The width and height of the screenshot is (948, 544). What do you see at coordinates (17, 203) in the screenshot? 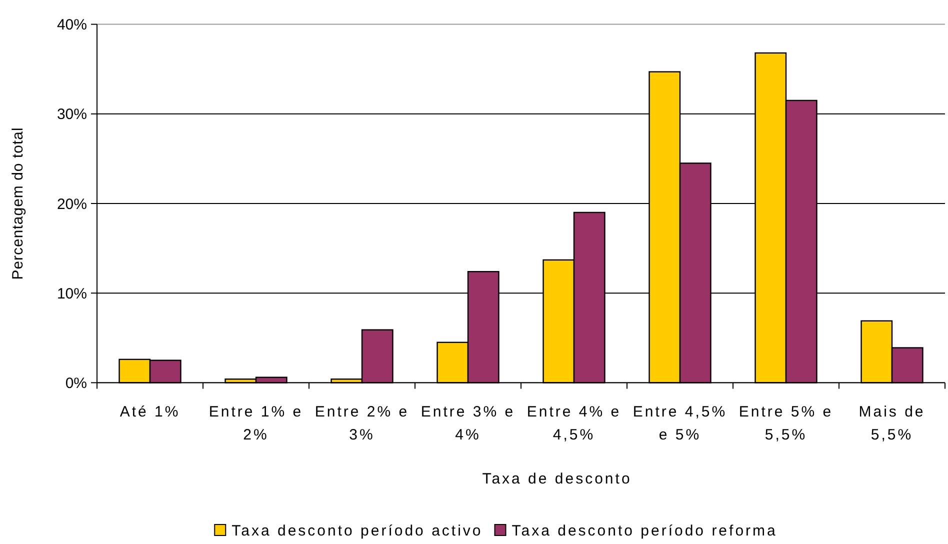
I see `y-axis-title: Percentagem do total` at bounding box center [17, 203].